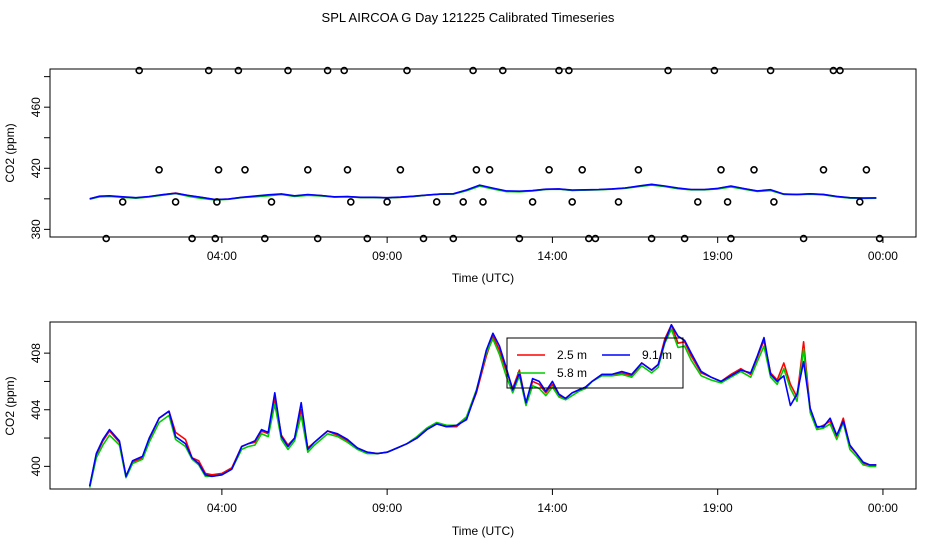  What do you see at coordinates (36, 107) in the screenshot?
I see `y-tick-label: 460` at bounding box center [36, 107].